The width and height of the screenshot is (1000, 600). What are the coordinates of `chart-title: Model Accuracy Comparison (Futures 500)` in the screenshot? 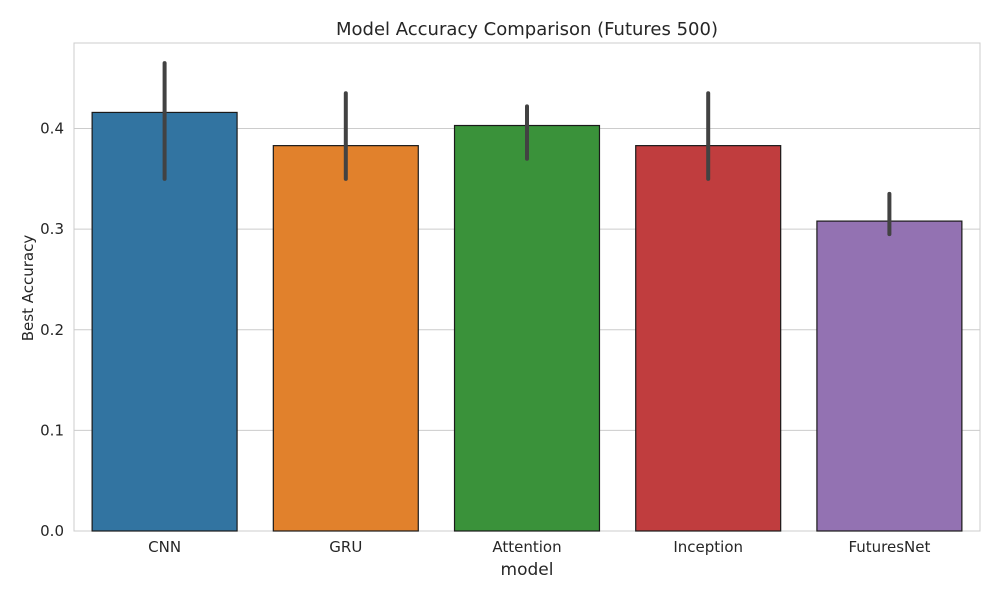 It's located at (527, 29).